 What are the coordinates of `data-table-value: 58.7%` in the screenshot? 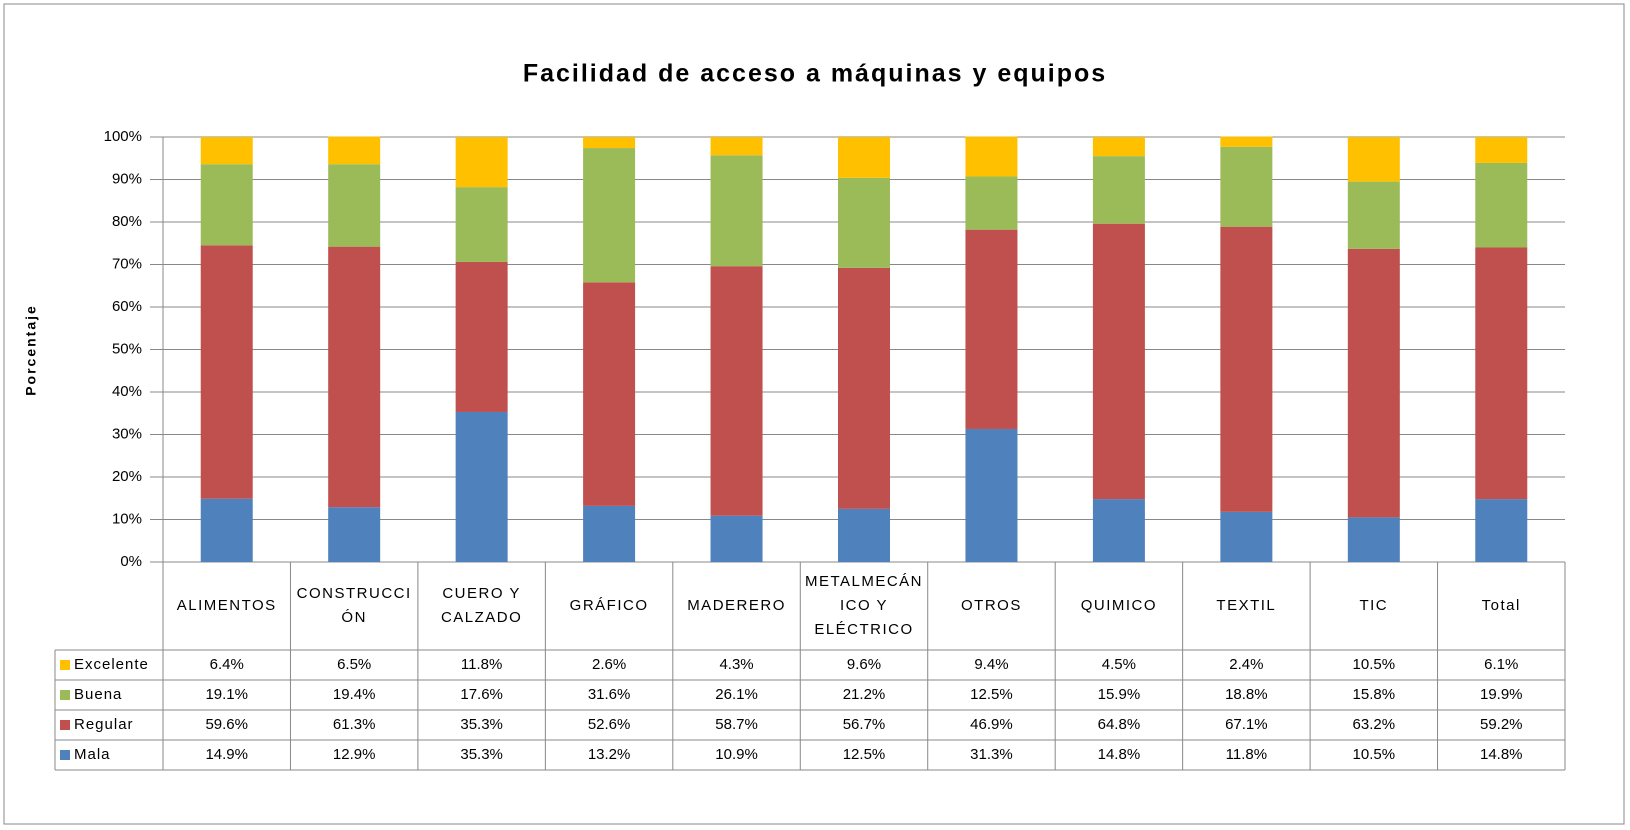 It's located at (736, 724).